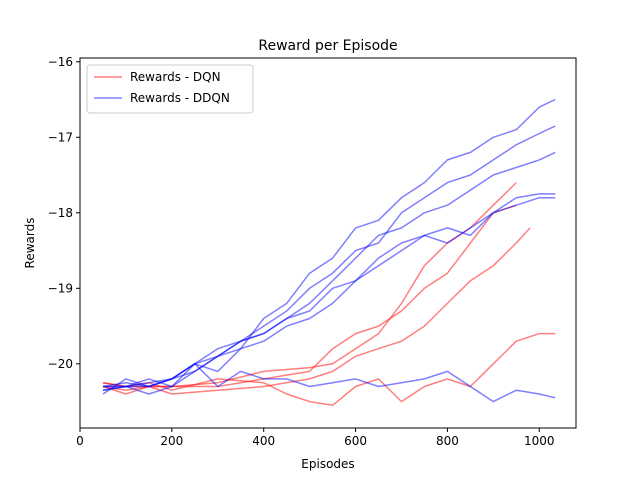  What do you see at coordinates (60, 62) in the screenshot?
I see `y-tick-label: −16` at bounding box center [60, 62].